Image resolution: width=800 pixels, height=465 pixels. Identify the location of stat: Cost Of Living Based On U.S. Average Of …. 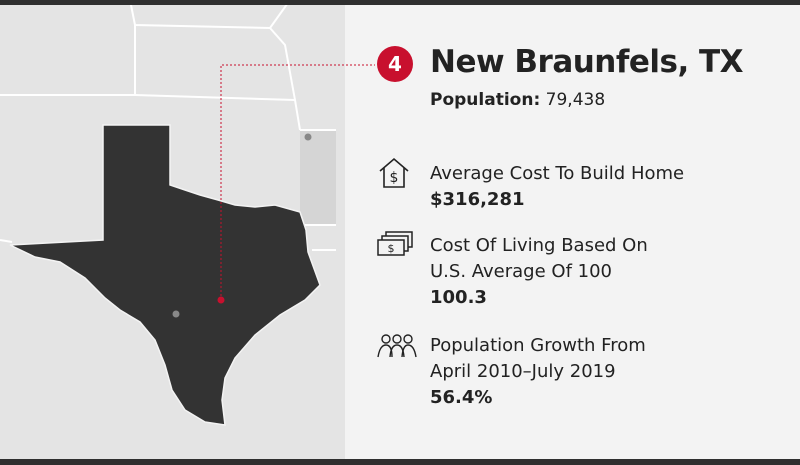
(539, 272).